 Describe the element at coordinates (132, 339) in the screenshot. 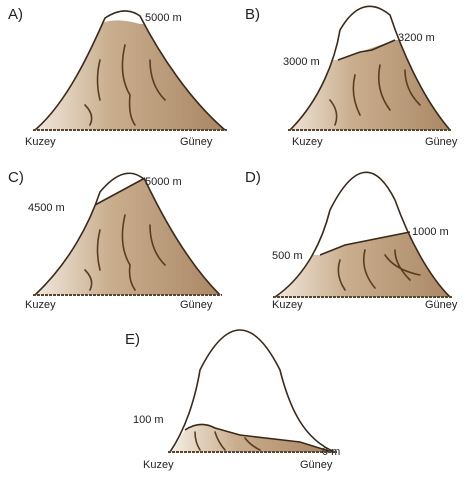

I see `option-label: E)` at that location.